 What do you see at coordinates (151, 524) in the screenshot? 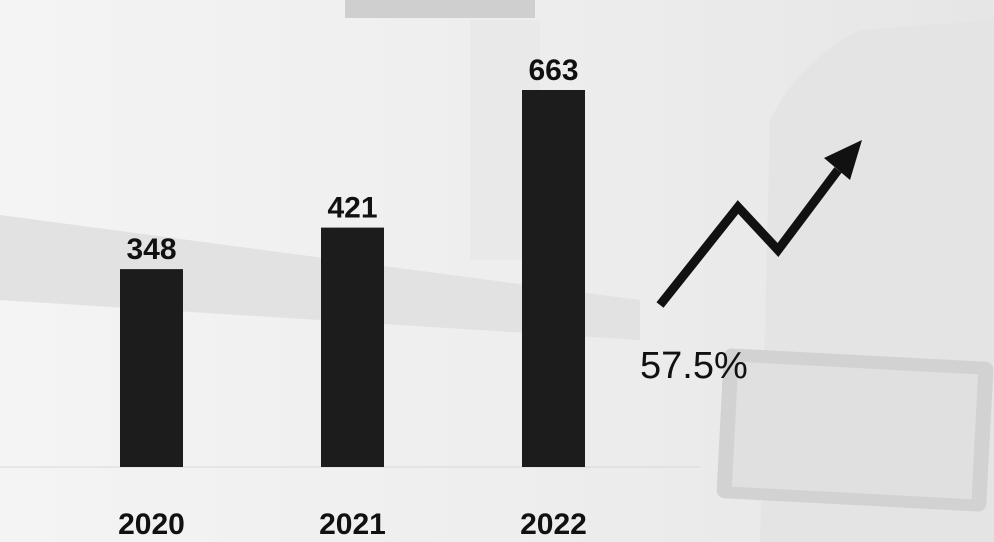
I see `x-tick-label: 2020` at bounding box center [151, 524].